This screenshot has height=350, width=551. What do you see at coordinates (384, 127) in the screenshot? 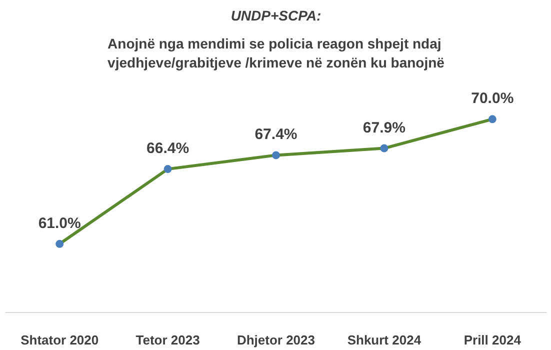
I see `data-label: 67.9%` at bounding box center [384, 127].